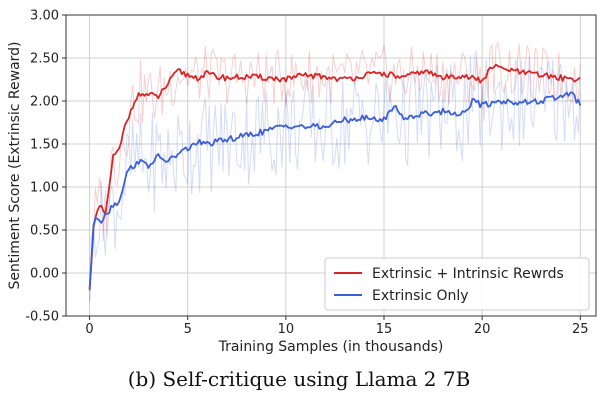 The image size is (598, 405). What do you see at coordinates (44, 231) in the screenshot?
I see `y-tick-label: 0.50` at bounding box center [44, 231].